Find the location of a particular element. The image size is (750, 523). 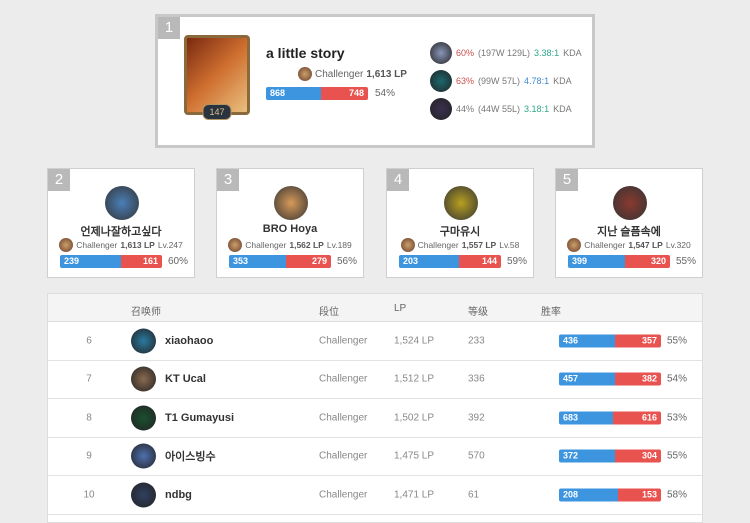

champion-row: 63% (99W 57L) 4.78:1 KDA is located at coordinates (506, 81).